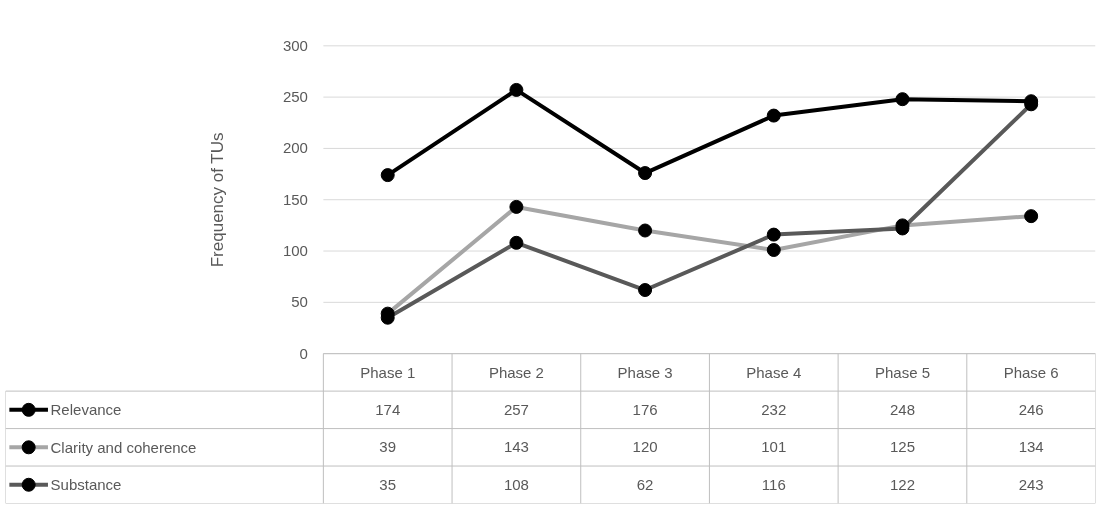 Image resolution: width=1111 pixels, height=525 pixels. What do you see at coordinates (86, 485) in the screenshot?
I see `legend-label: Substance` at bounding box center [86, 485].